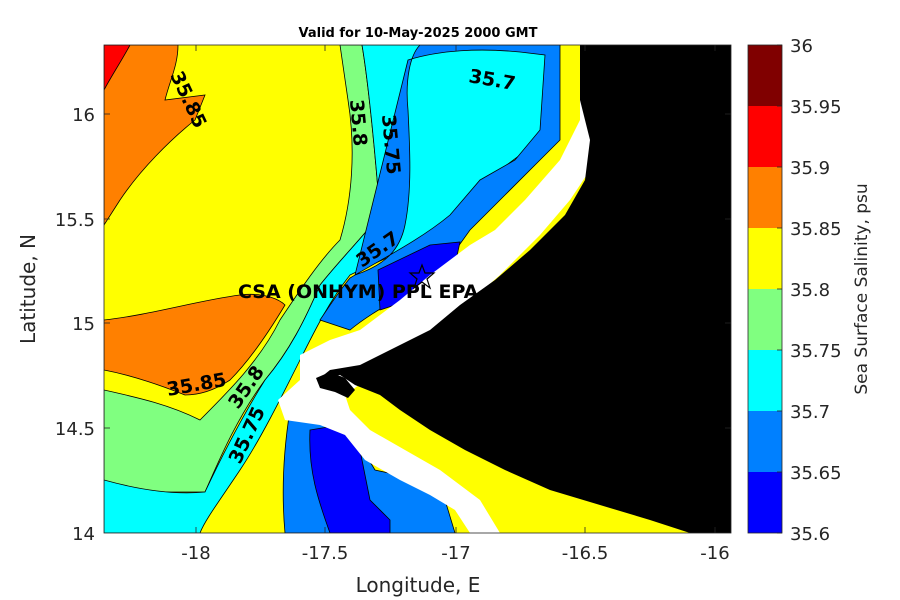 The height and width of the screenshot is (600, 900). I want to click on x-tick-label: -16.5, so click(585, 553).